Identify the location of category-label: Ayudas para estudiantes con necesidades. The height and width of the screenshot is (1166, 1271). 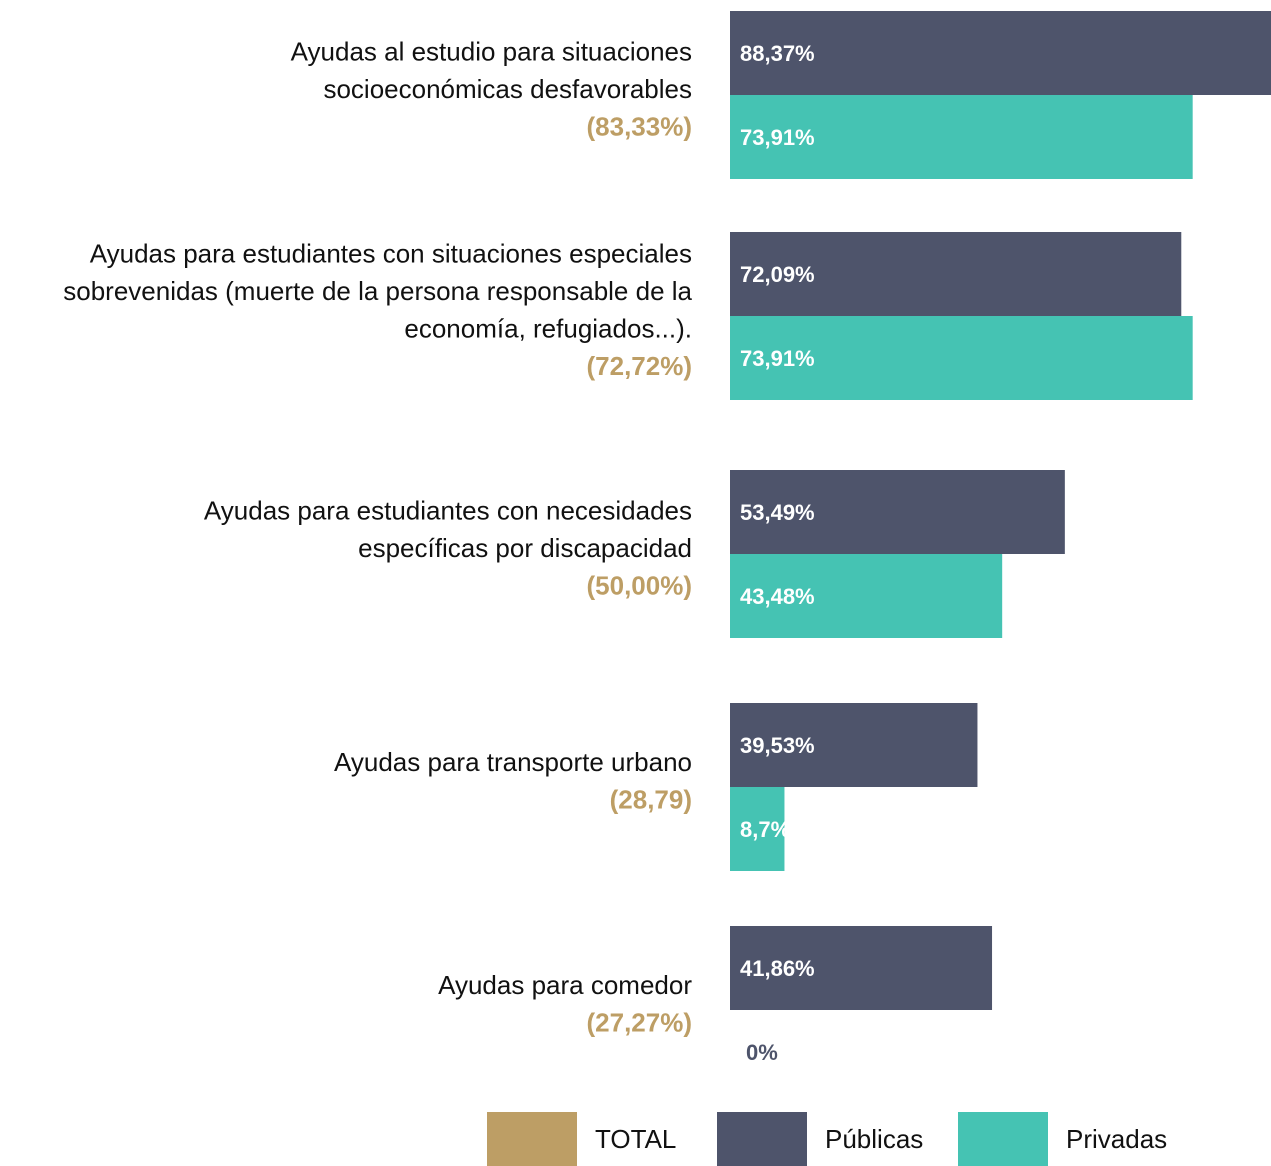
(448, 510).